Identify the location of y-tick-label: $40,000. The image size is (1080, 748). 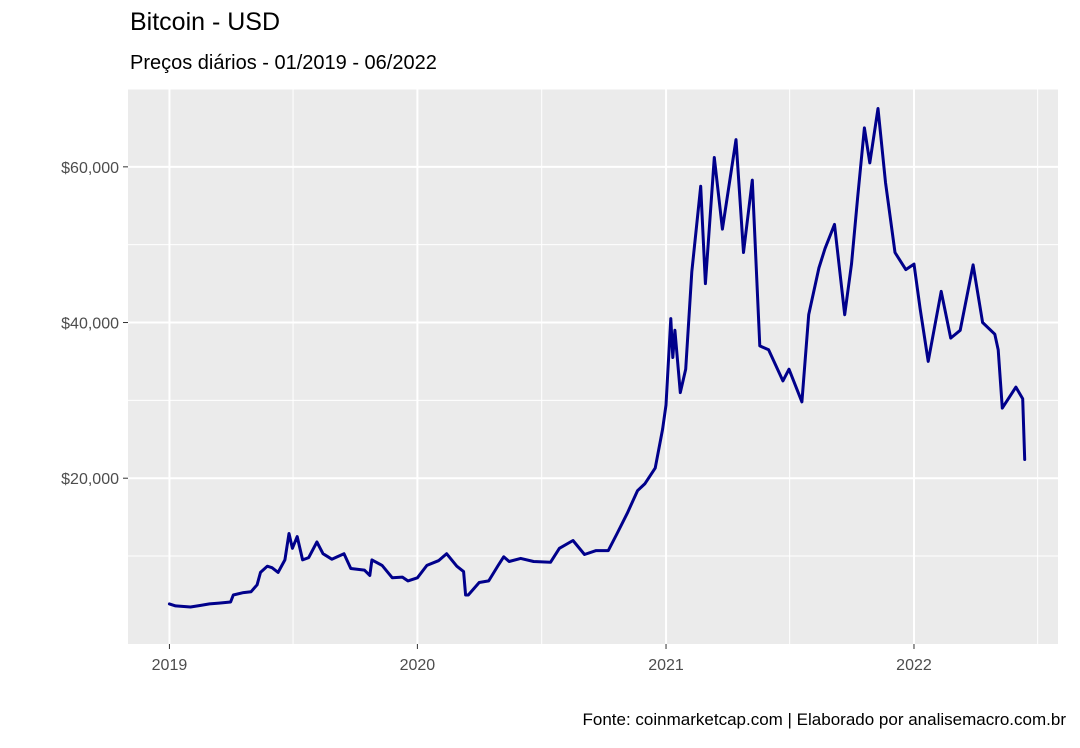
(90, 324).